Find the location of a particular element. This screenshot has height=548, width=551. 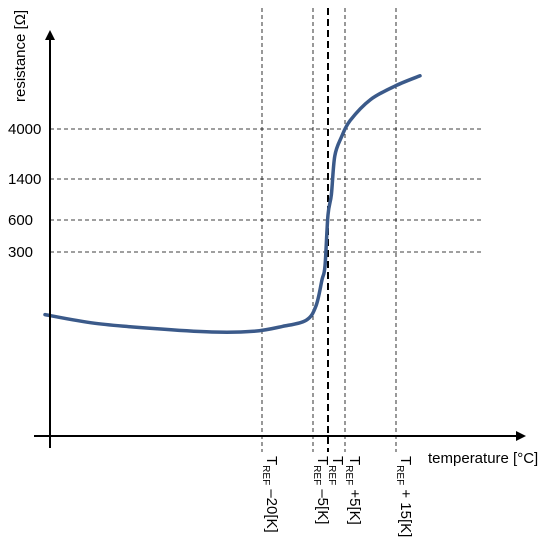

x-tick-label: TREF –20[K] is located at coordinates (270, 494).